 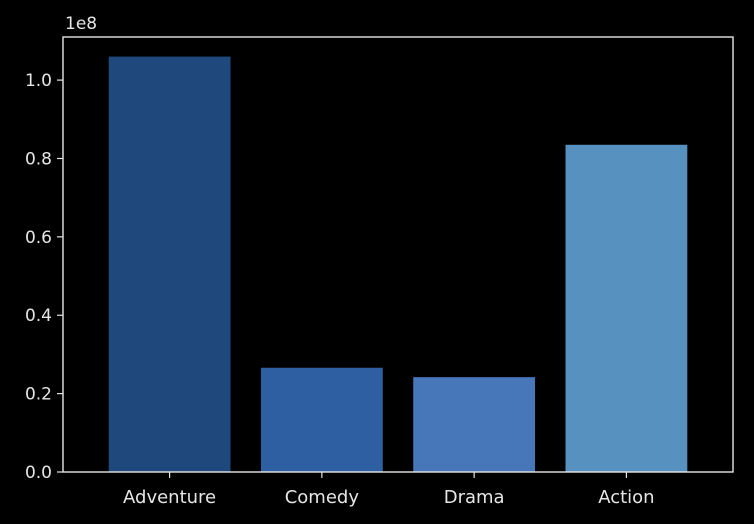 What do you see at coordinates (38, 238) in the screenshot?
I see `y-tick-label: 0.6` at bounding box center [38, 238].